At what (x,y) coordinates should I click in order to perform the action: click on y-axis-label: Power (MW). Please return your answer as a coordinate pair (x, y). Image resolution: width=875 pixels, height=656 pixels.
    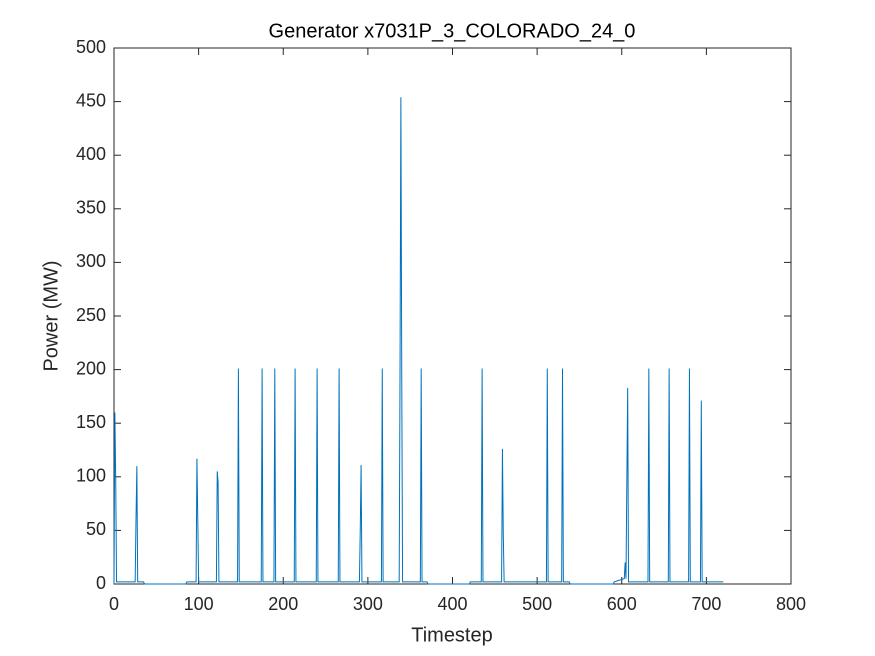
    Looking at the image, I should click on (51, 315).